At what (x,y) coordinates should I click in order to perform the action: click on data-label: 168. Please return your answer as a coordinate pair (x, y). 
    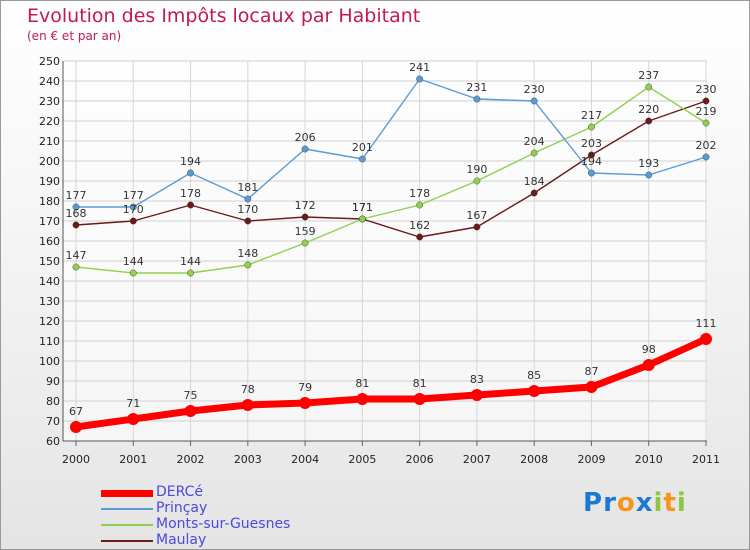
    Looking at the image, I should click on (76, 213).